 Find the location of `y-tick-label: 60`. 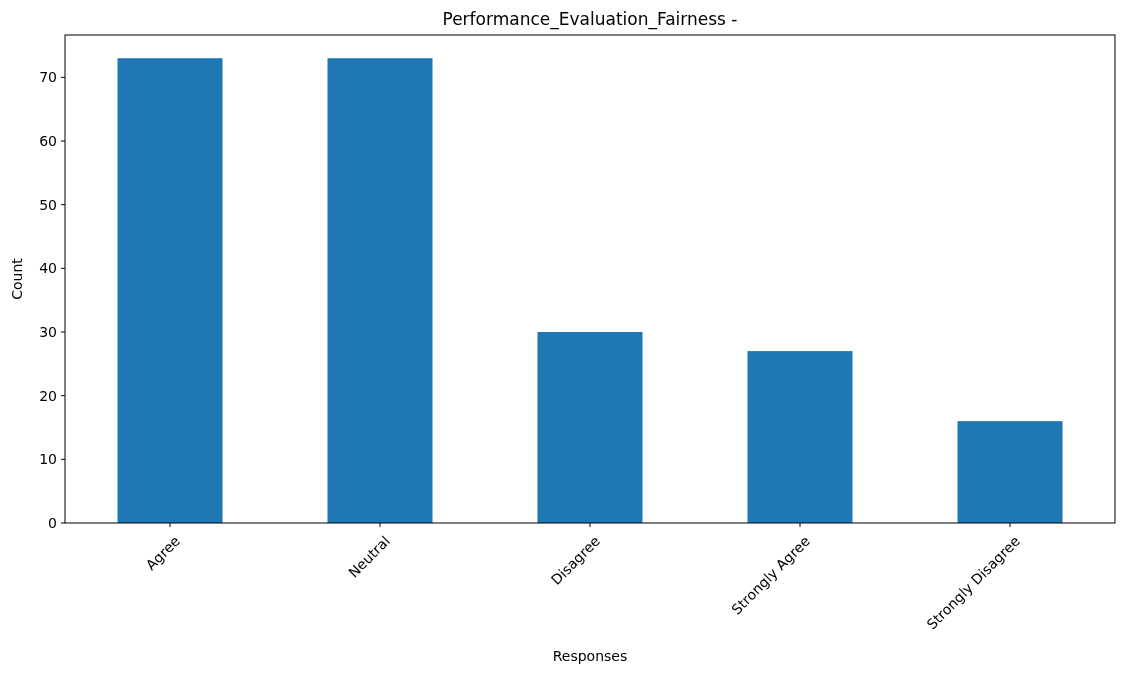

y-tick-label: 60 is located at coordinates (48, 140).